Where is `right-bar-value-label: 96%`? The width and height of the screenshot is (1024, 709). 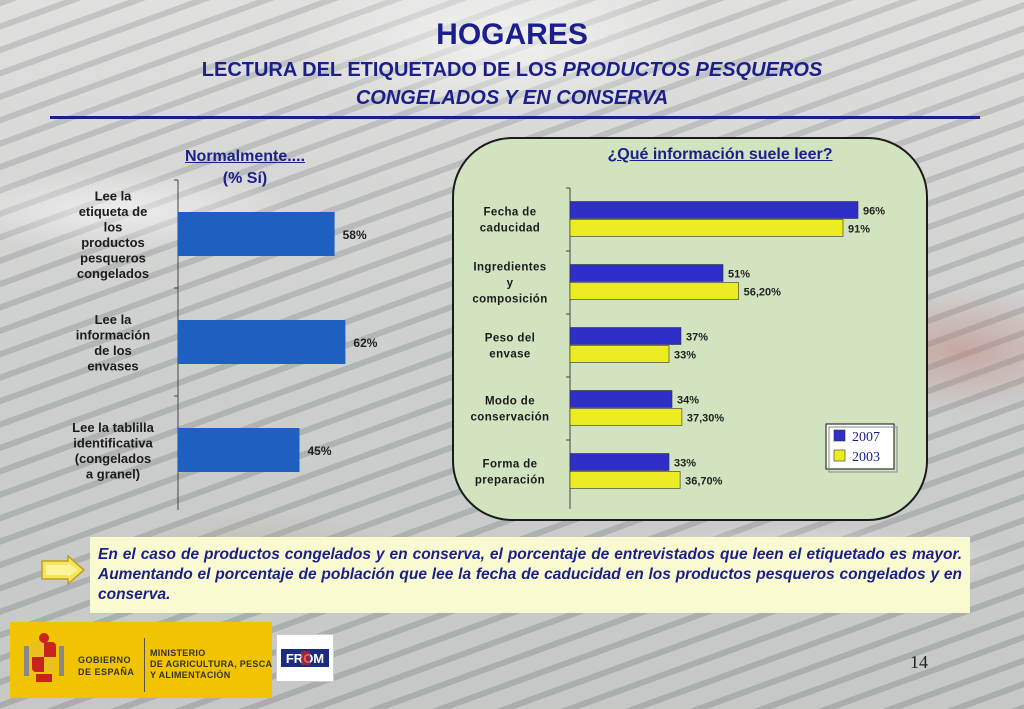
right-bar-value-label: 96% is located at coordinates (874, 212).